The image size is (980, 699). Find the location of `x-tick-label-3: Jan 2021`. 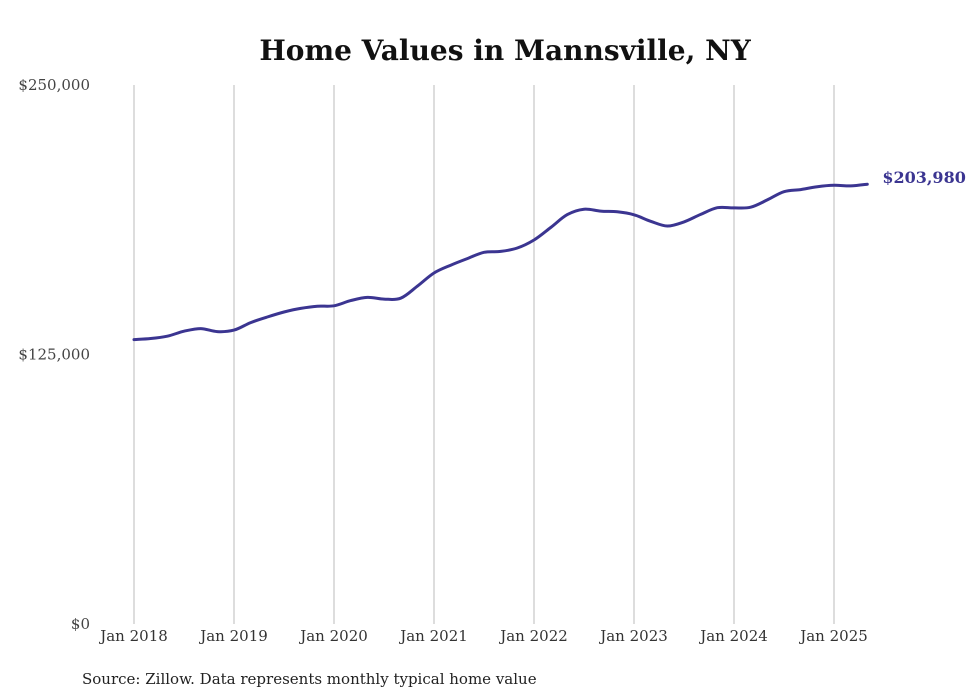

x-tick-label-3: Jan 2021 is located at coordinates (433, 636).